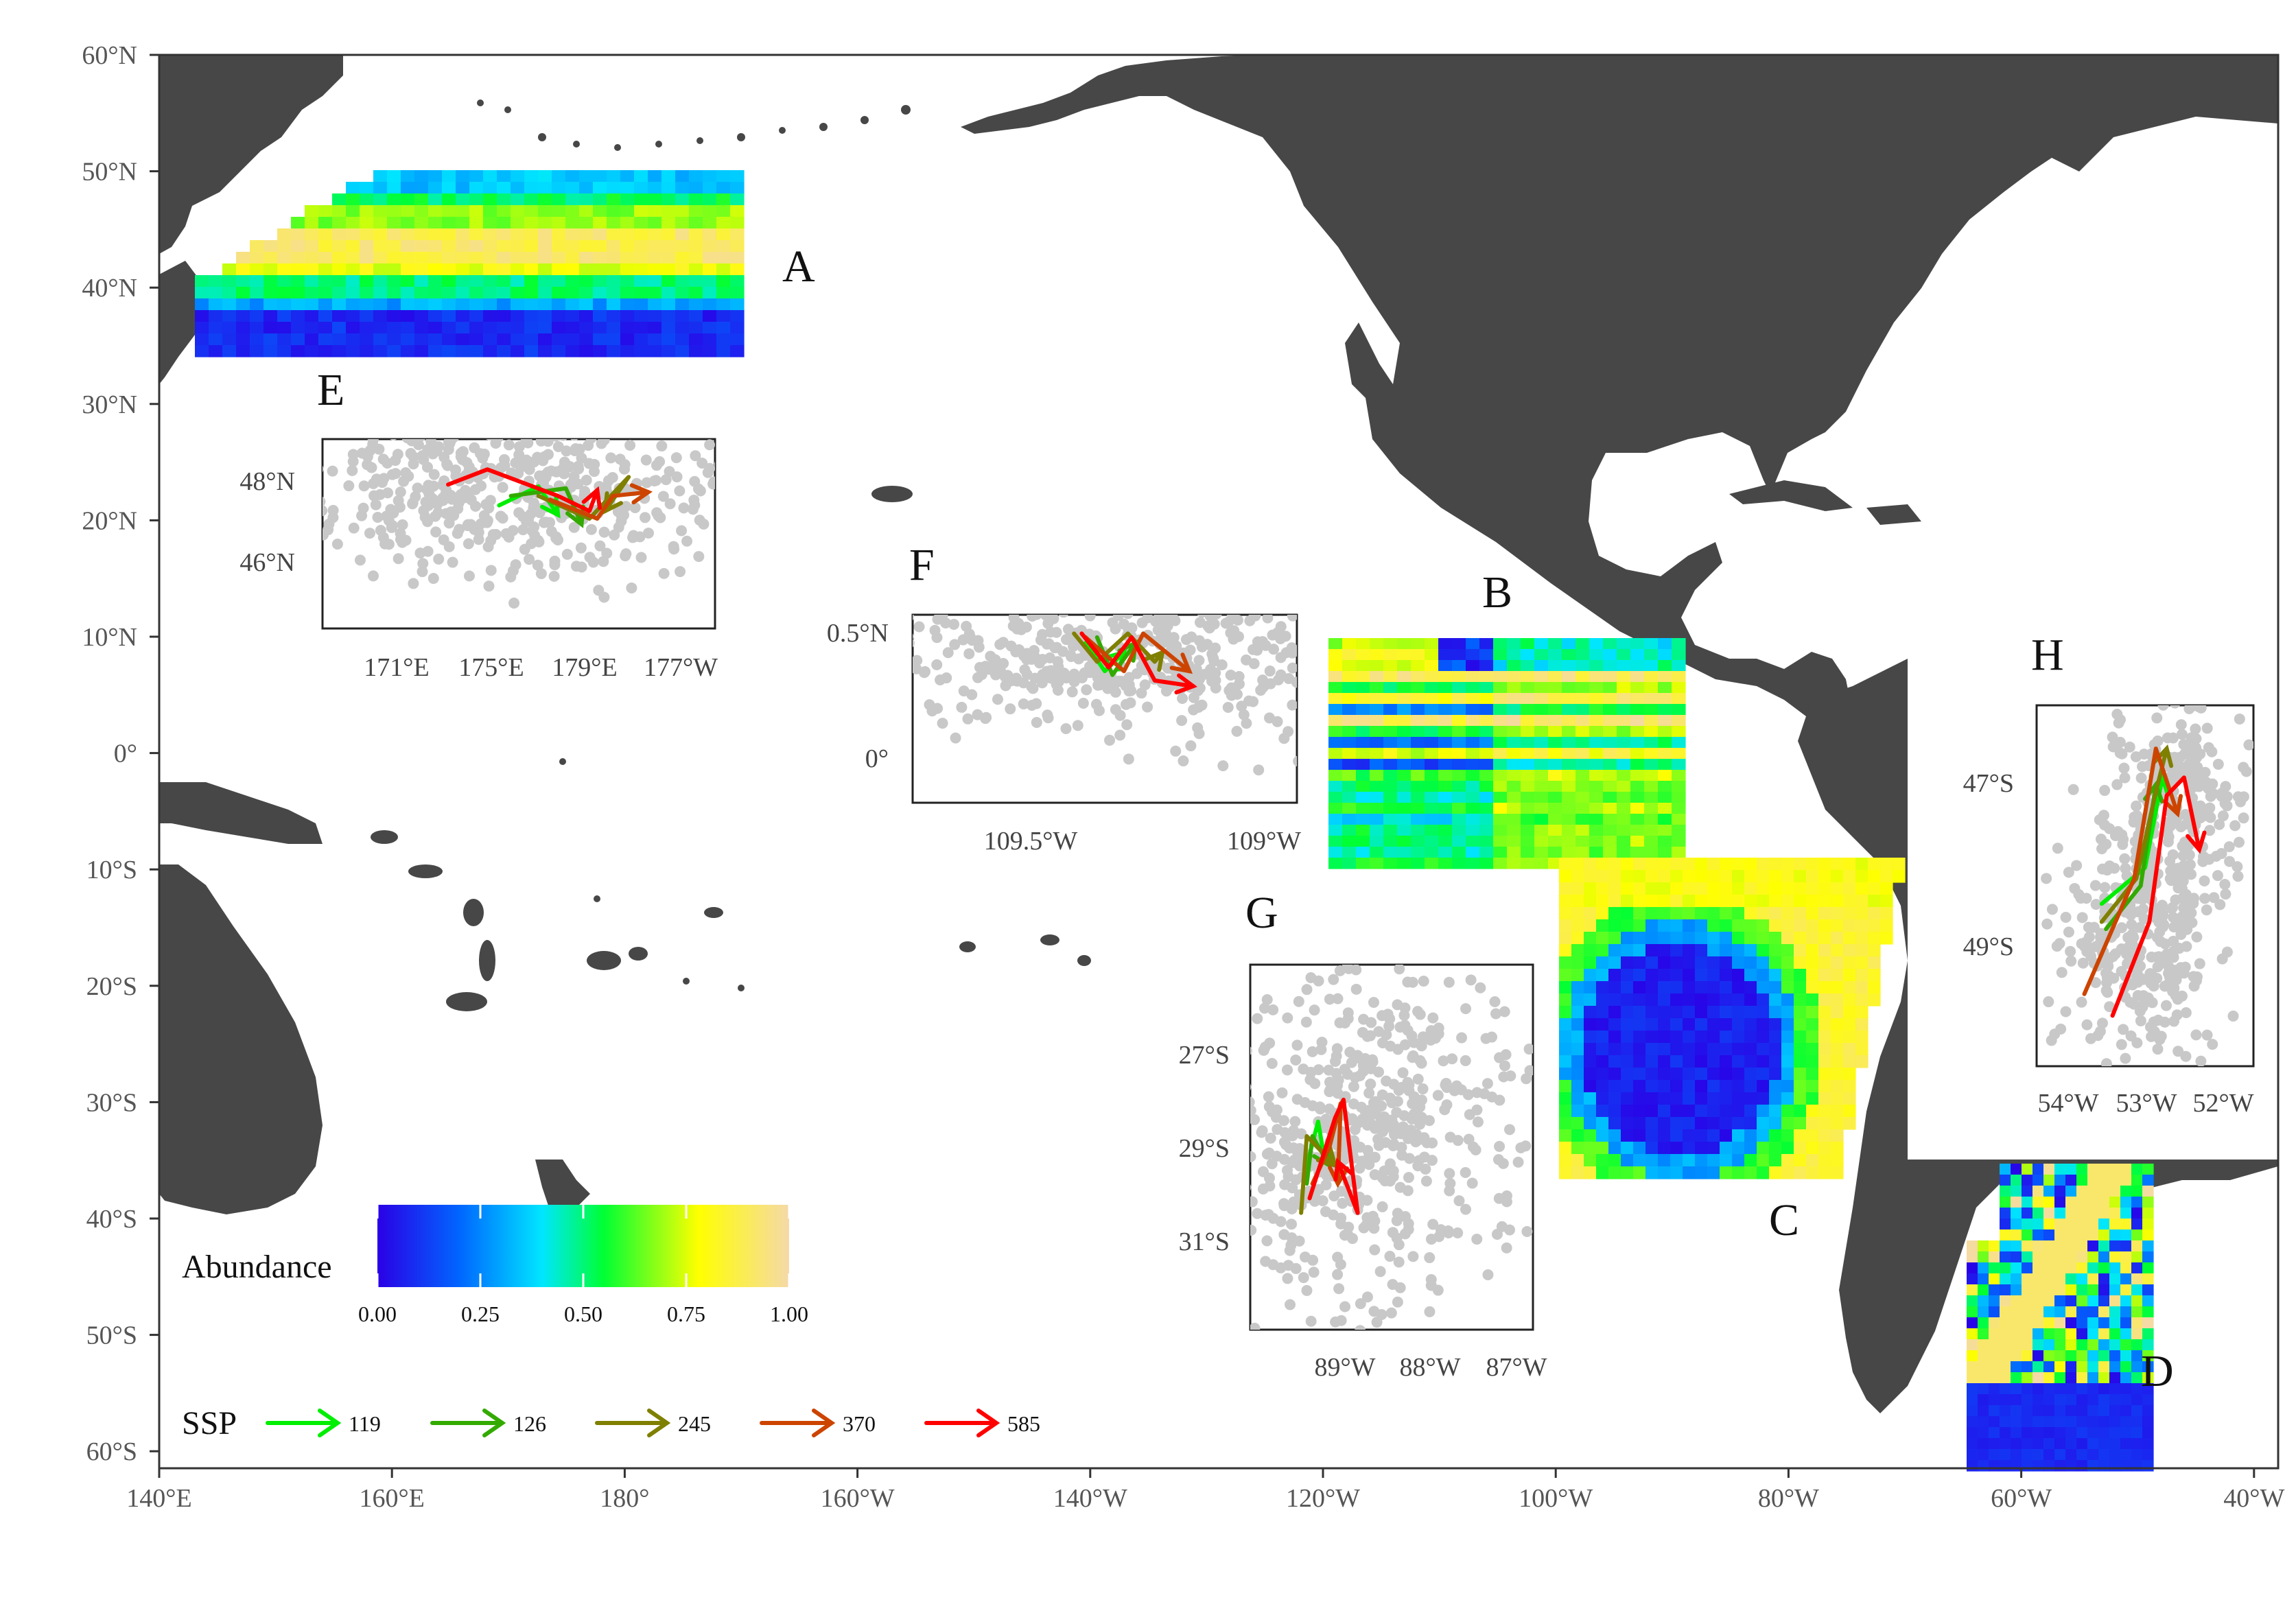 This screenshot has height=1624, width=2296. Describe the element at coordinates (1363, 1172) in the screenshot. I see `inset-g: 27°S 29°S 31°S 89°W 88°W 87°W` at that location.